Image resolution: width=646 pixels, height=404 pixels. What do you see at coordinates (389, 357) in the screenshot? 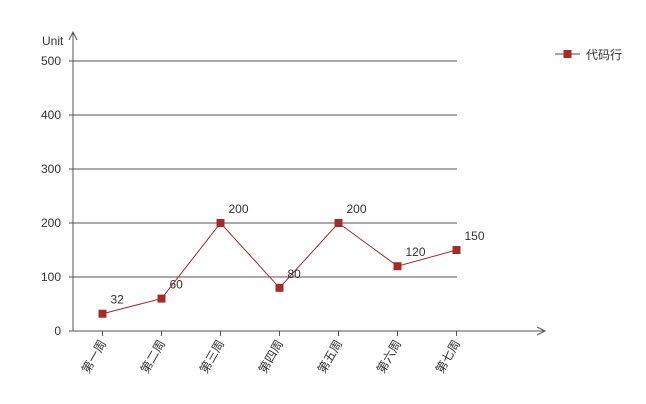
I see `x-tick-label: 第六周` at bounding box center [389, 357].